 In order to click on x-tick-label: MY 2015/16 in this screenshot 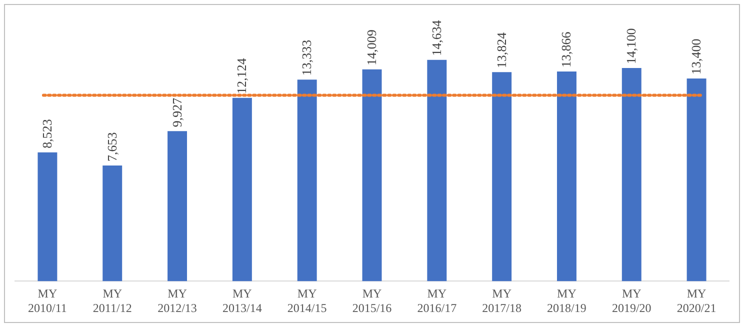, I will do `click(372, 300)`.